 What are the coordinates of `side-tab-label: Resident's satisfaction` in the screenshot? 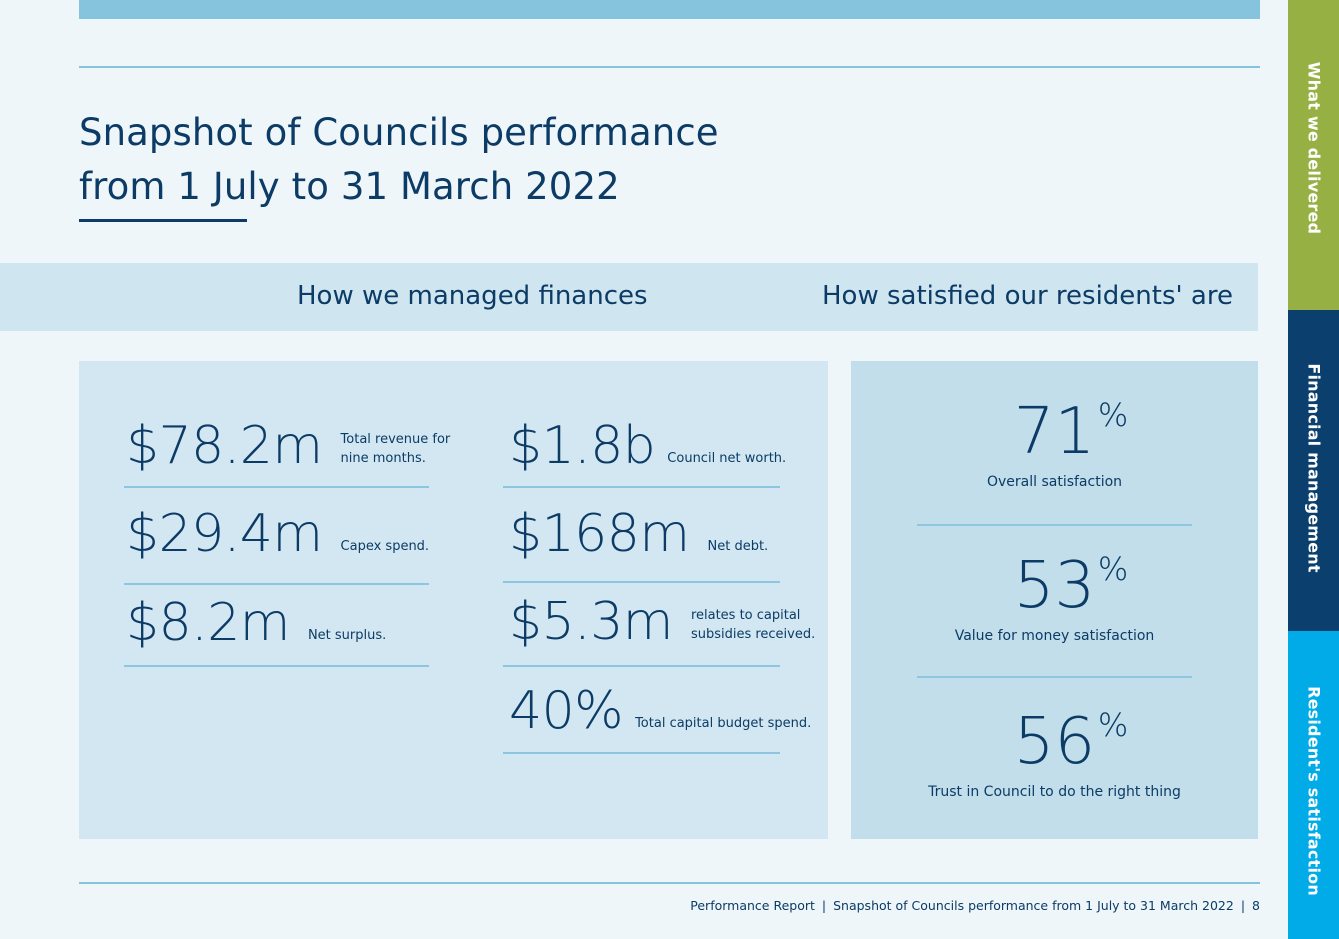 It's located at (1313, 791).